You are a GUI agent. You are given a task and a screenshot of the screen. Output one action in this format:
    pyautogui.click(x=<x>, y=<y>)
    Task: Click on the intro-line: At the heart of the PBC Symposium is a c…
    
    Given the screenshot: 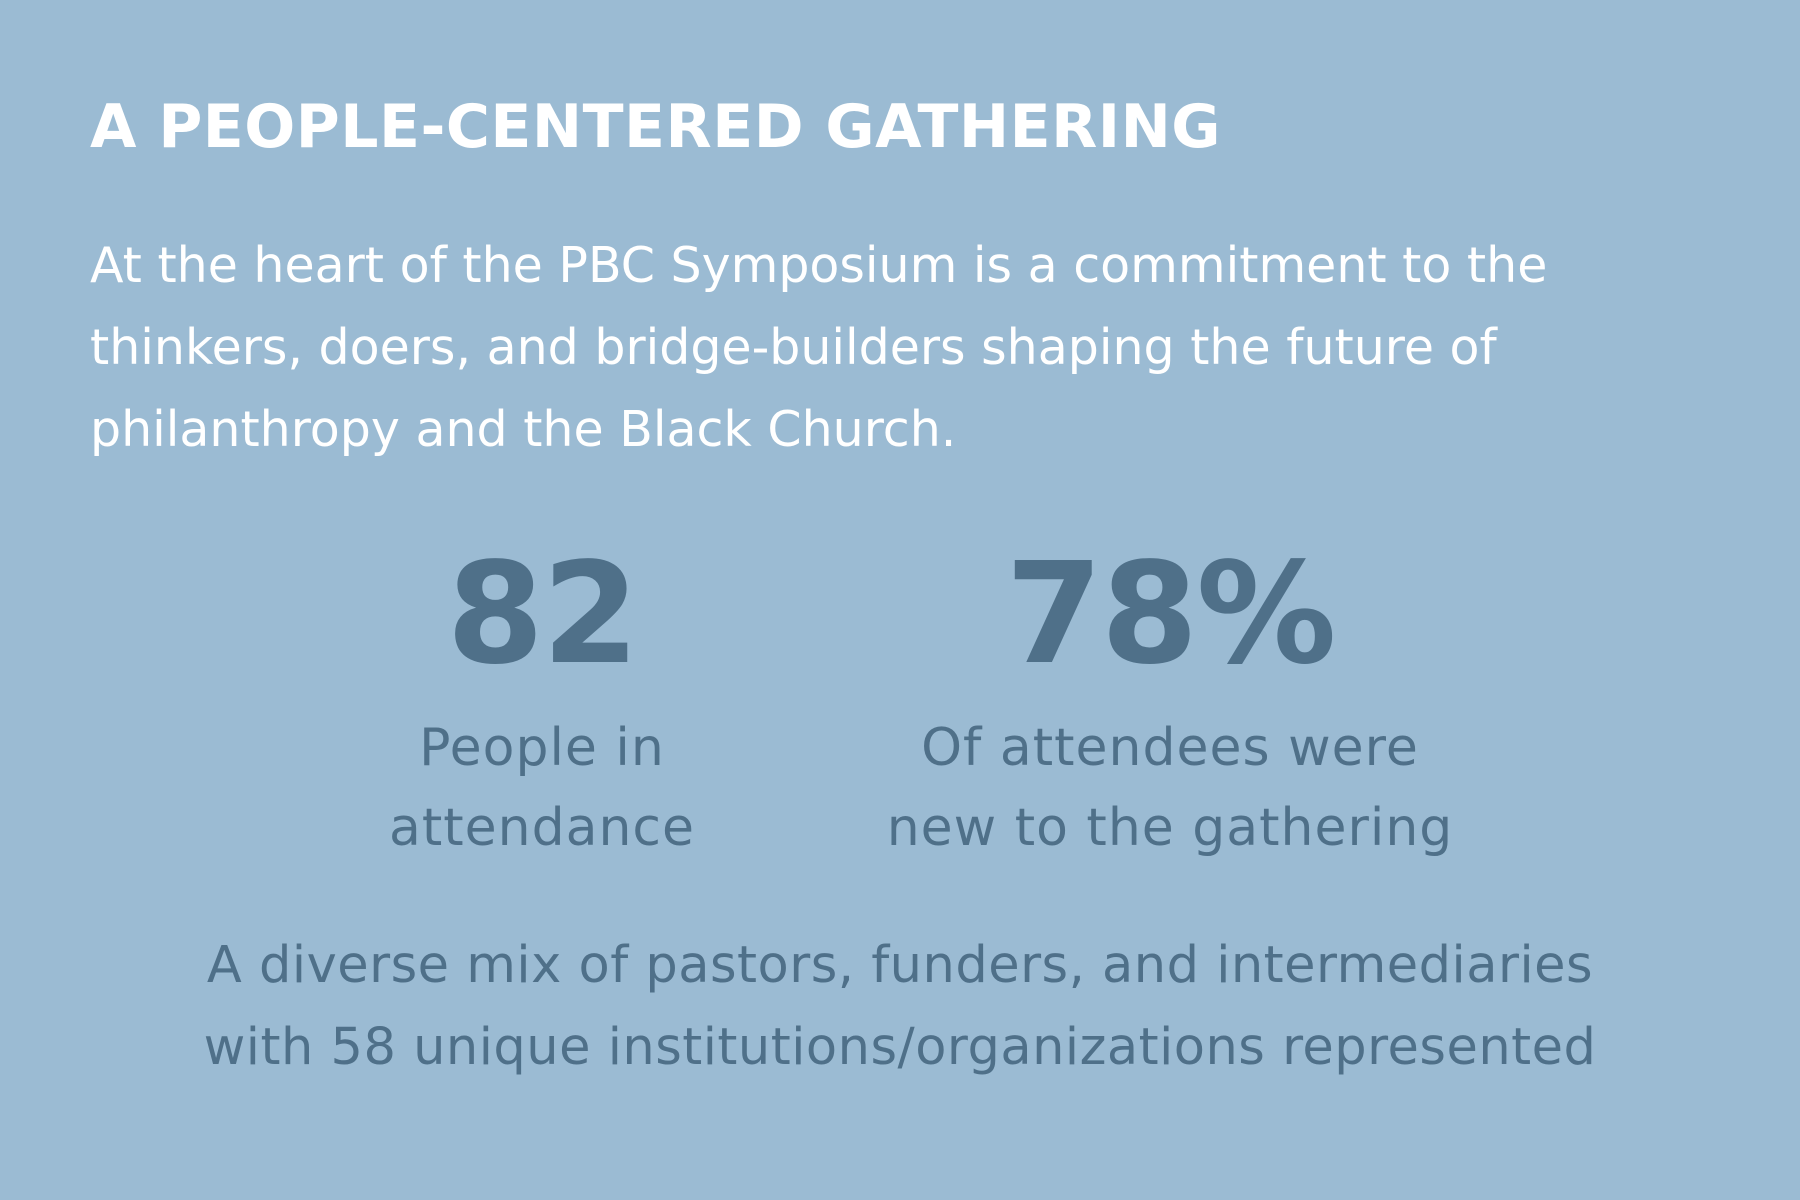 What is the action you would take?
    pyautogui.click(x=819, y=265)
    